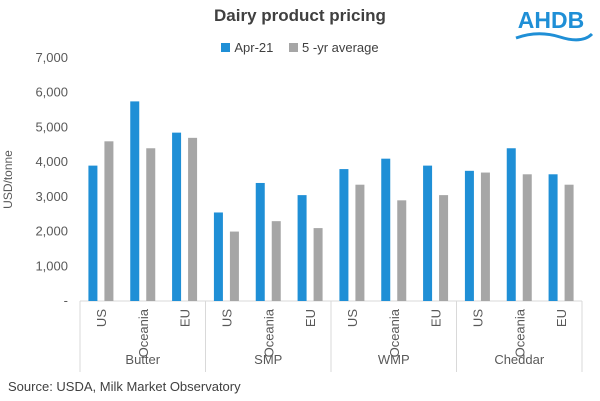 This screenshot has height=401, width=600. I want to click on legend-item-apr21: Apr-21, so click(247, 47).